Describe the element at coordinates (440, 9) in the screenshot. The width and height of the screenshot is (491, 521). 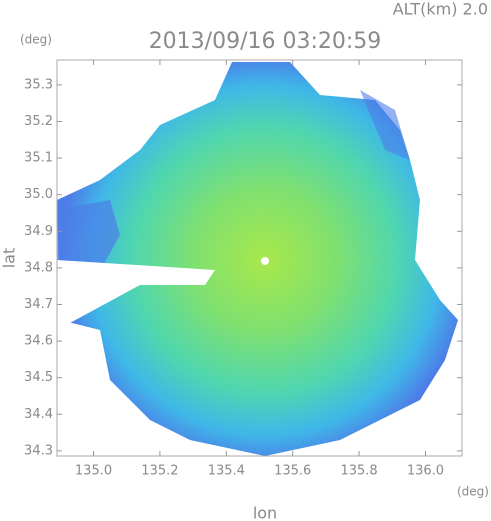
I see `altitude-label: ALT(km) 2.0` at that location.